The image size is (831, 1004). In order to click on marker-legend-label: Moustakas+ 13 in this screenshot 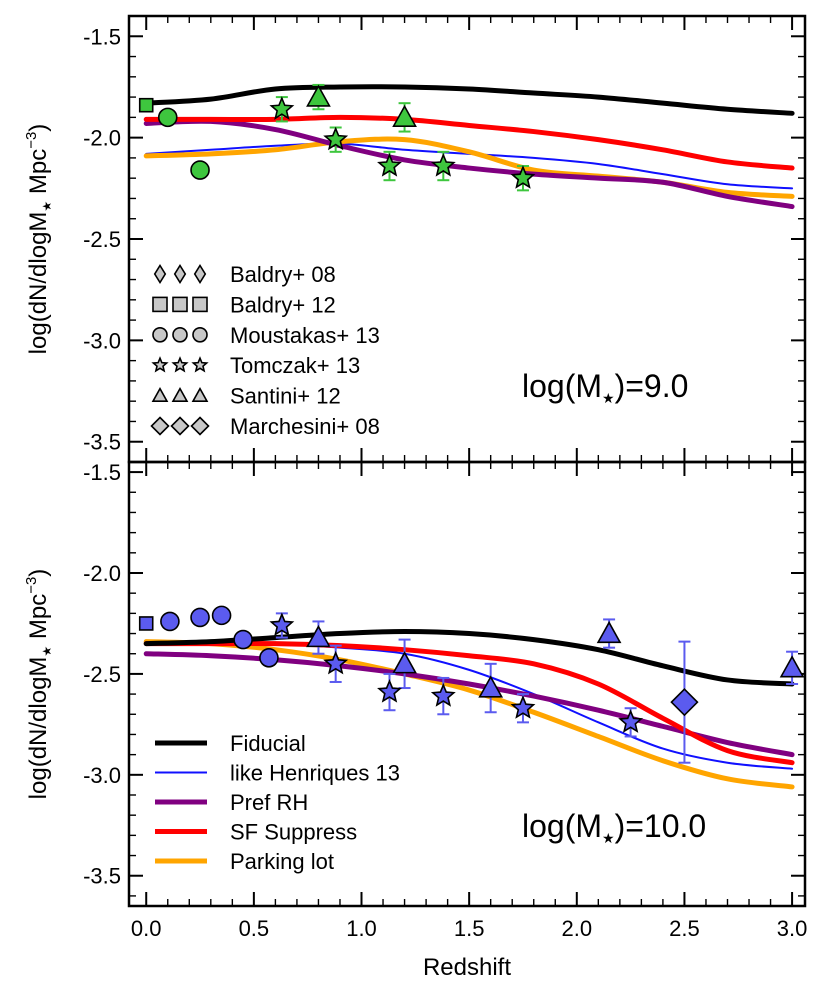, I will do `click(305, 335)`.